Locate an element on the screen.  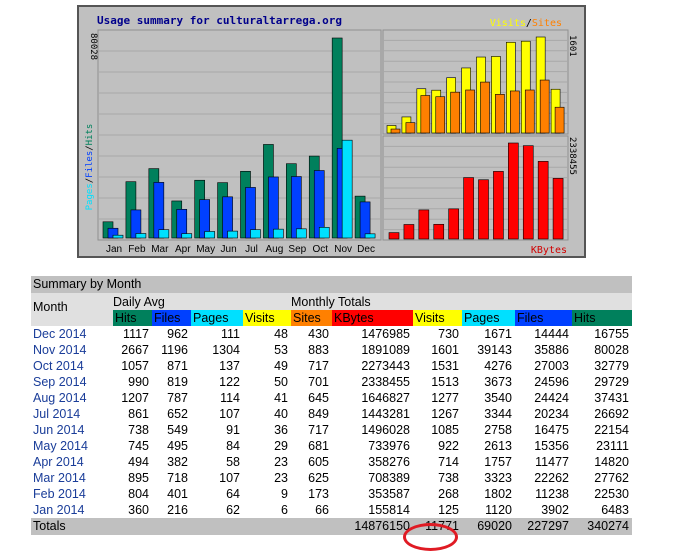
month-label-jun: Jun is located at coordinates (229, 249).